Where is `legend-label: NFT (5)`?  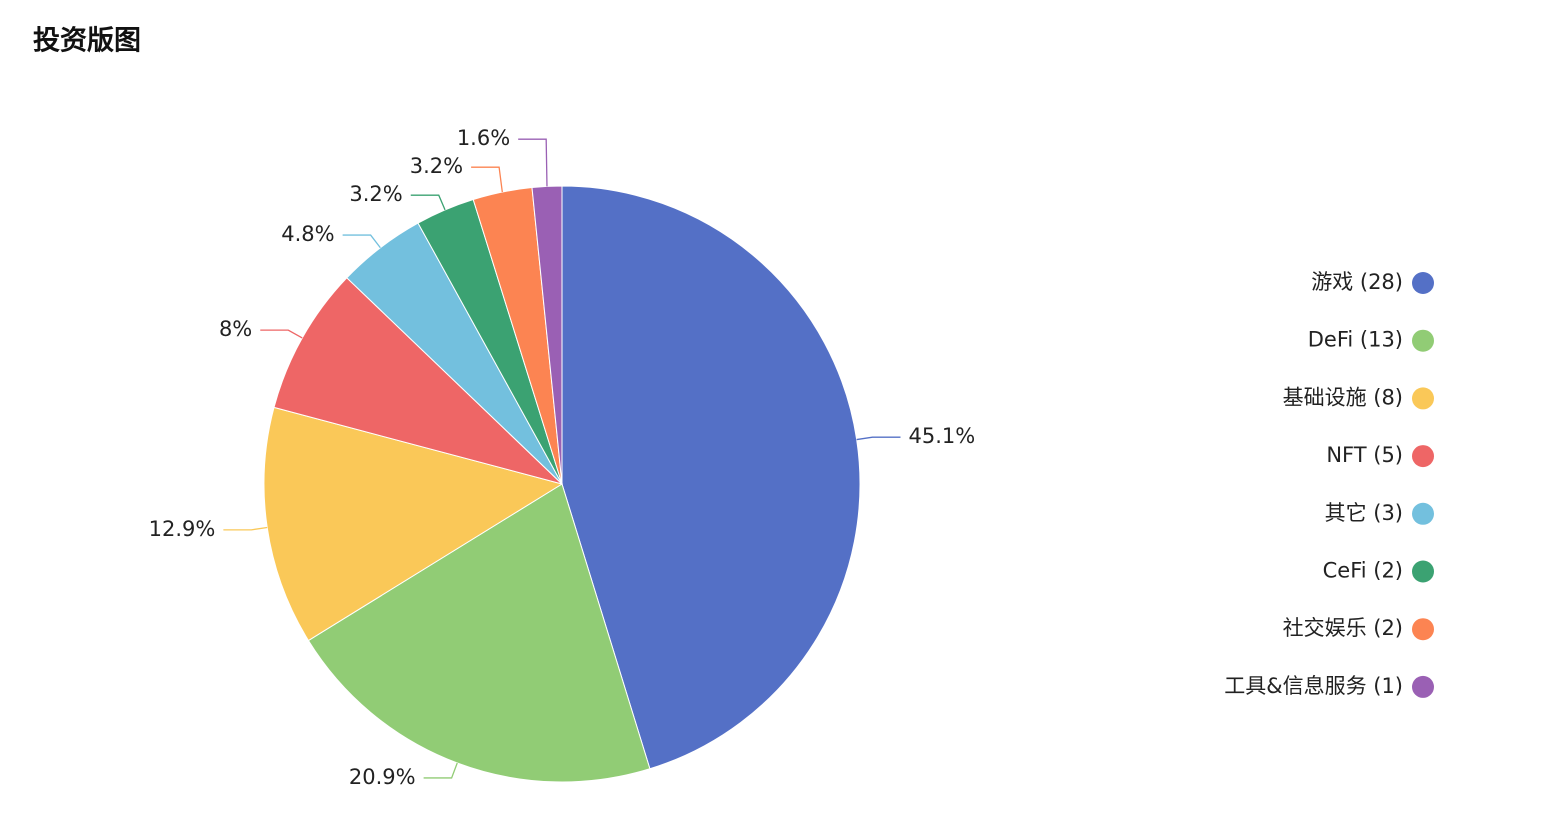
legend-label: NFT (5) is located at coordinates (1364, 455).